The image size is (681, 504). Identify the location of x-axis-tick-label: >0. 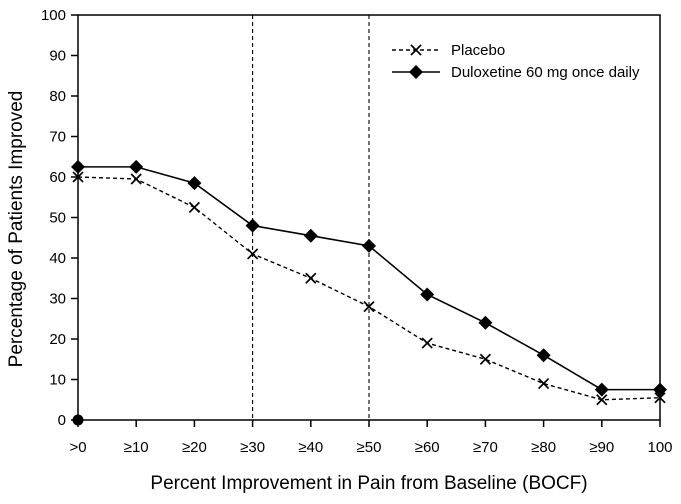
(77, 447).